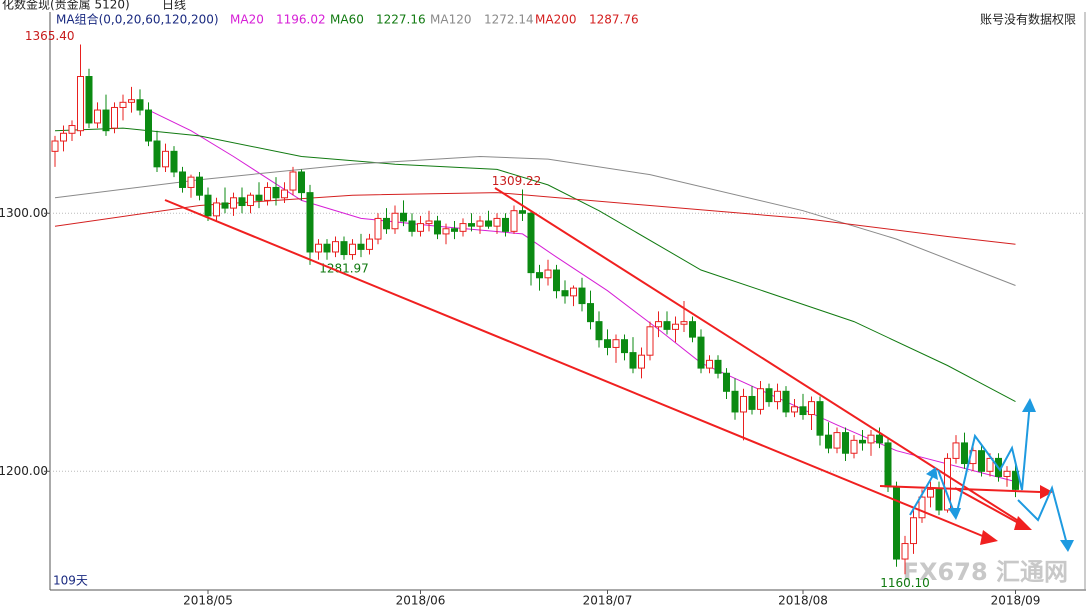 The width and height of the screenshot is (1086, 608). What do you see at coordinates (555, 20) in the screenshot?
I see `legend-name: MA200` at bounding box center [555, 20].